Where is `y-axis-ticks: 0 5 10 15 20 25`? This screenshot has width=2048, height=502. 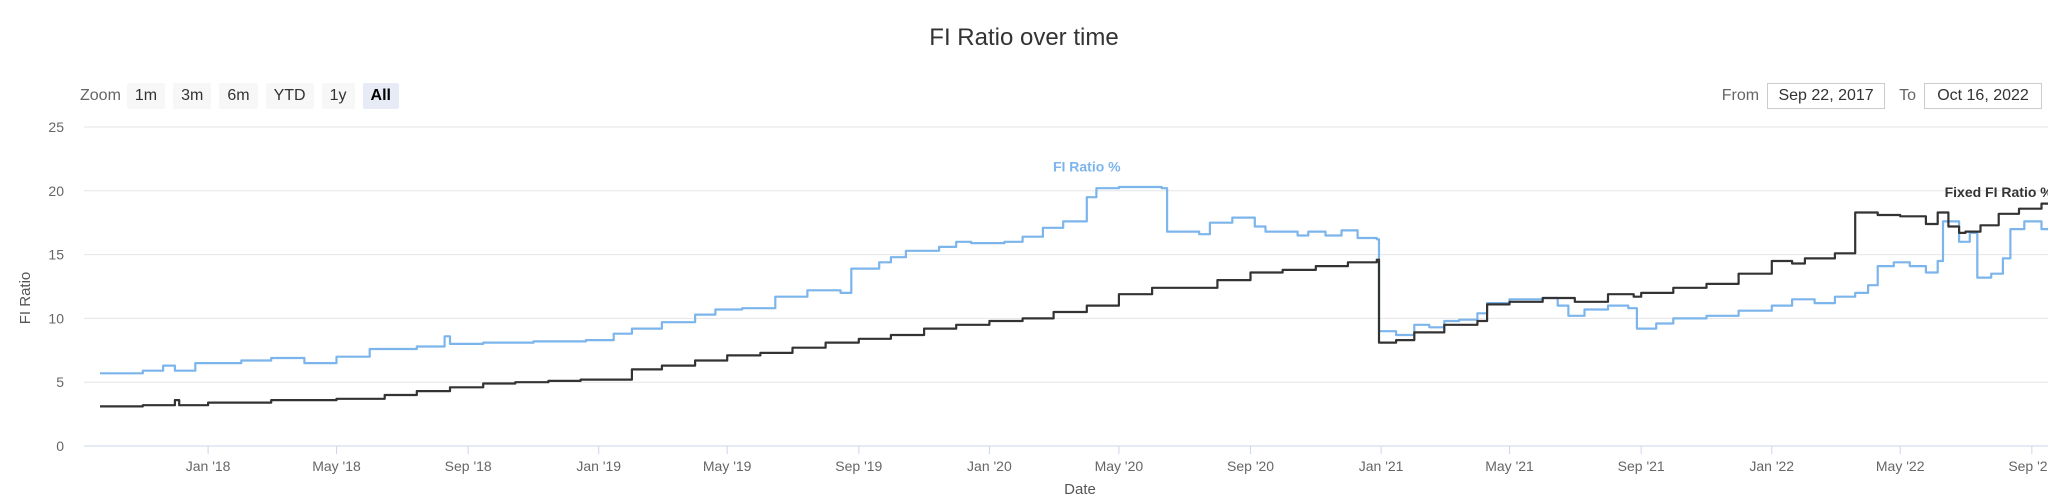 y-axis-ticks: 0 5 10 15 20 25 is located at coordinates (56, 286).